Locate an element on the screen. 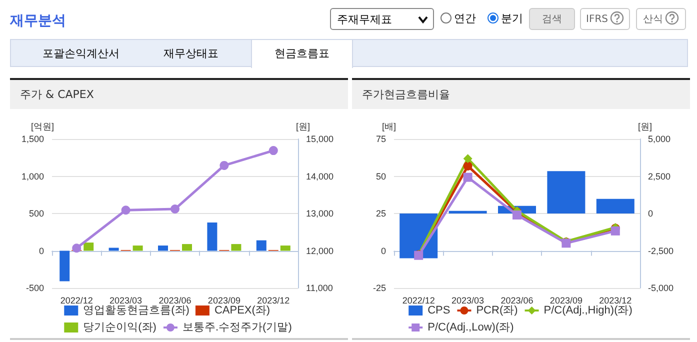 The image size is (697, 342). legend-label: 영업활동현금흐름(좌) is located at coordinates (136, 310).